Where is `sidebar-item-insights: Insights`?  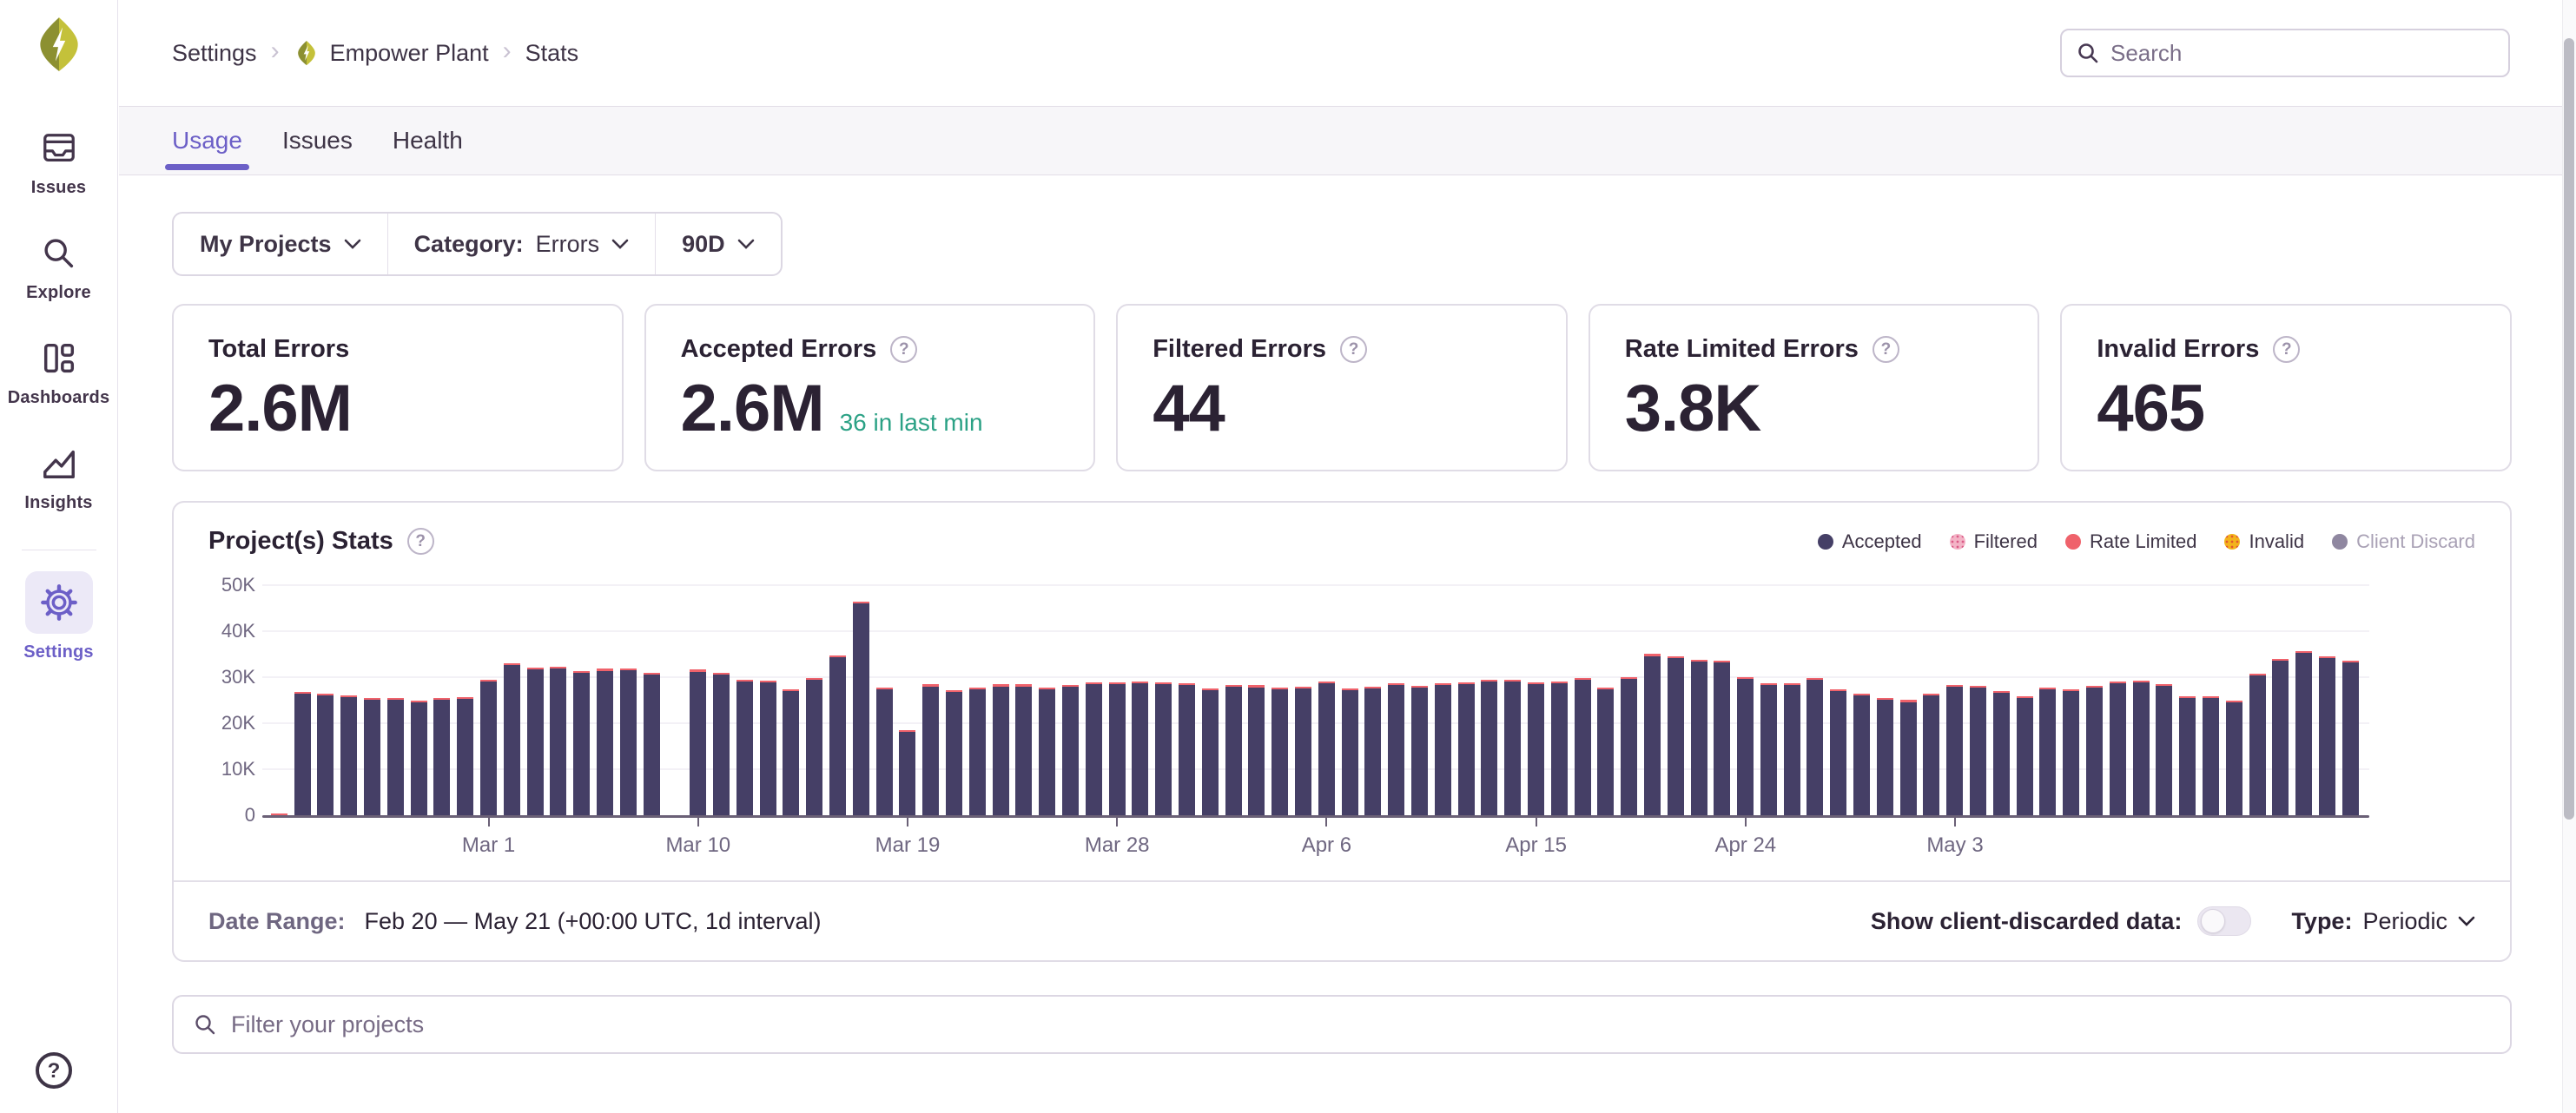 sidebar-item-insights: Insights is located at coordinates (59, 478).